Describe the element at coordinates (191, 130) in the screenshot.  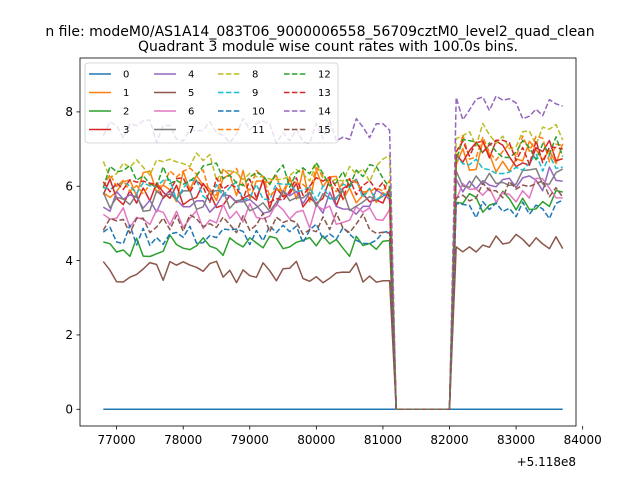
I see `legend-label: 7` at that location.